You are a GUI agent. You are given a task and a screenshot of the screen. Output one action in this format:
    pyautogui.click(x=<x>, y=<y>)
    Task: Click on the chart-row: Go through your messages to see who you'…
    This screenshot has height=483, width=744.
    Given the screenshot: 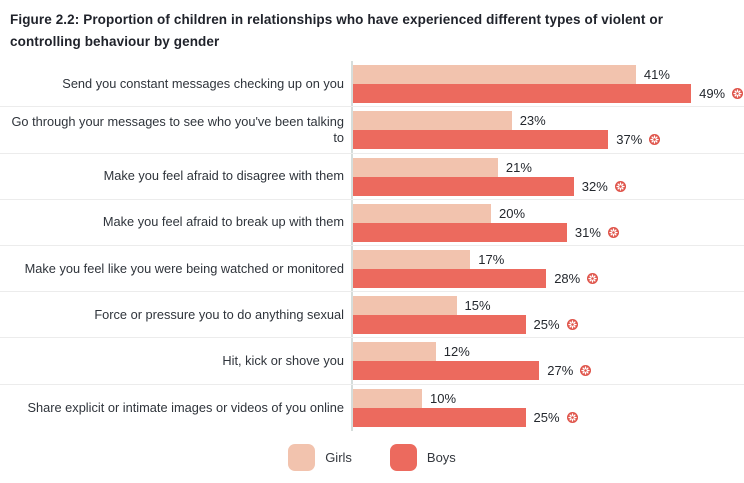 What is the action you would take?
    pyautogui.click(x=372, y=130)
    